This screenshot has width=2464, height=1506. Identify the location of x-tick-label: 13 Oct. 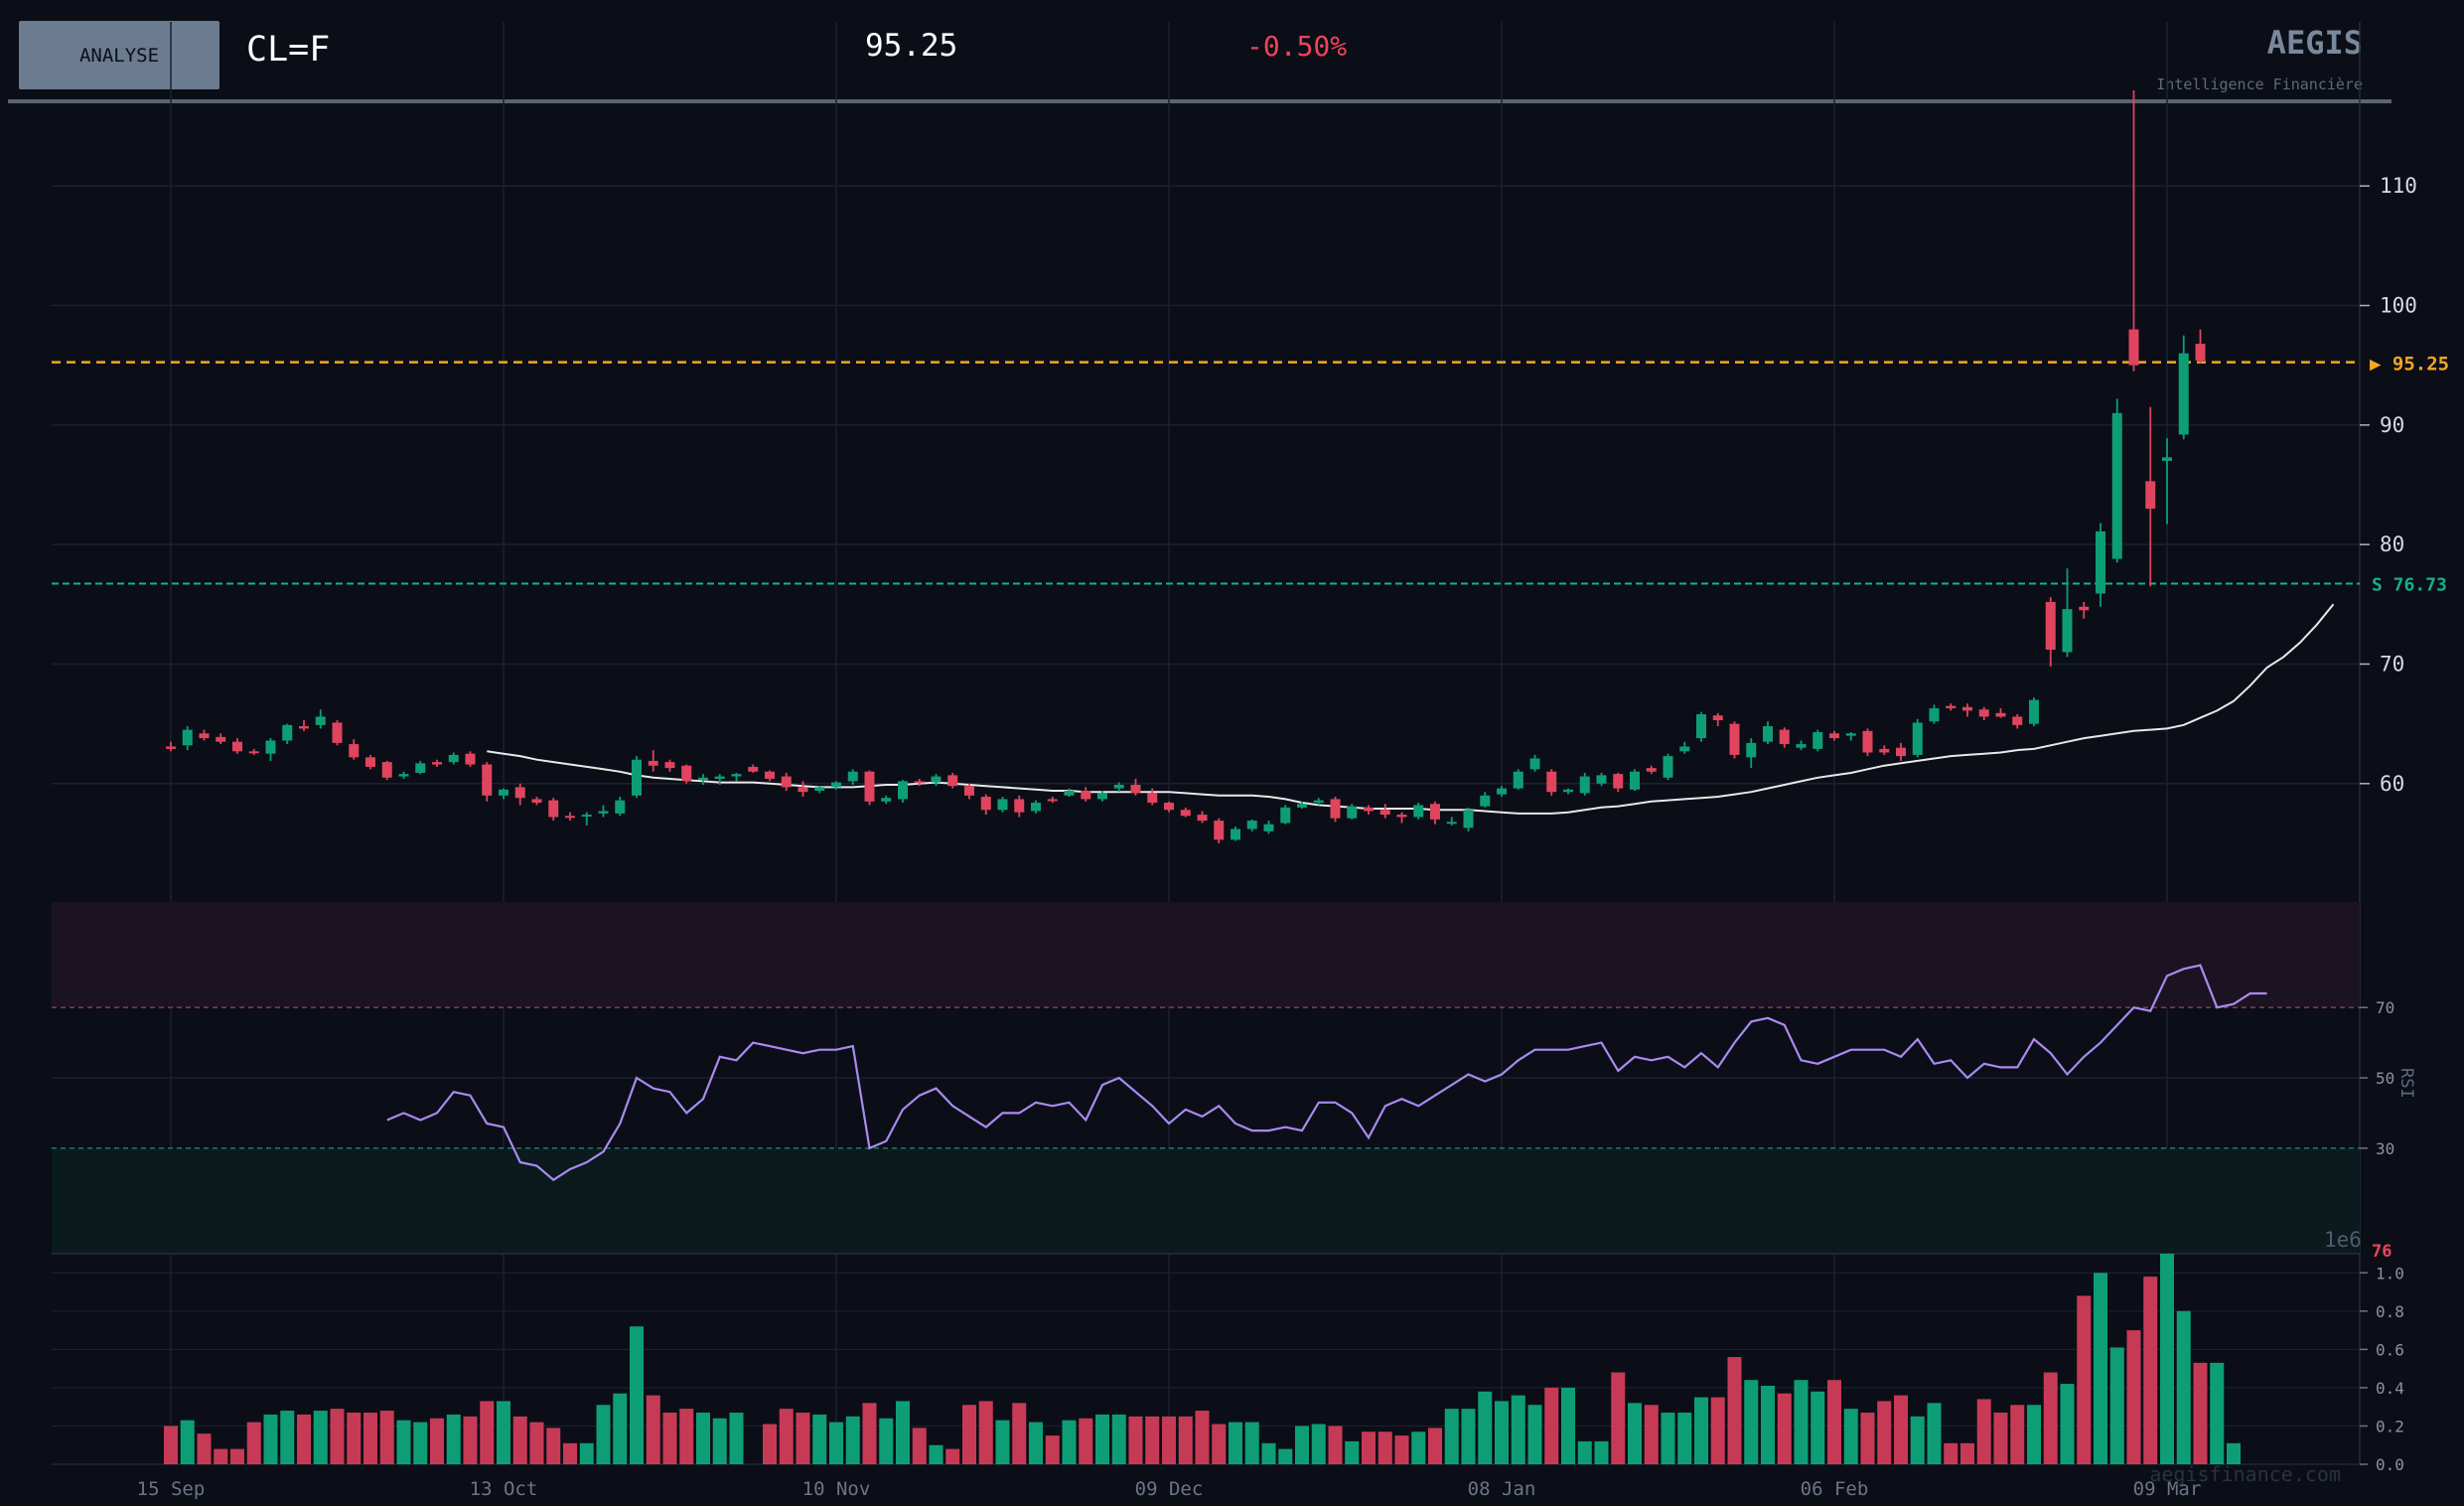
(504, 1489).